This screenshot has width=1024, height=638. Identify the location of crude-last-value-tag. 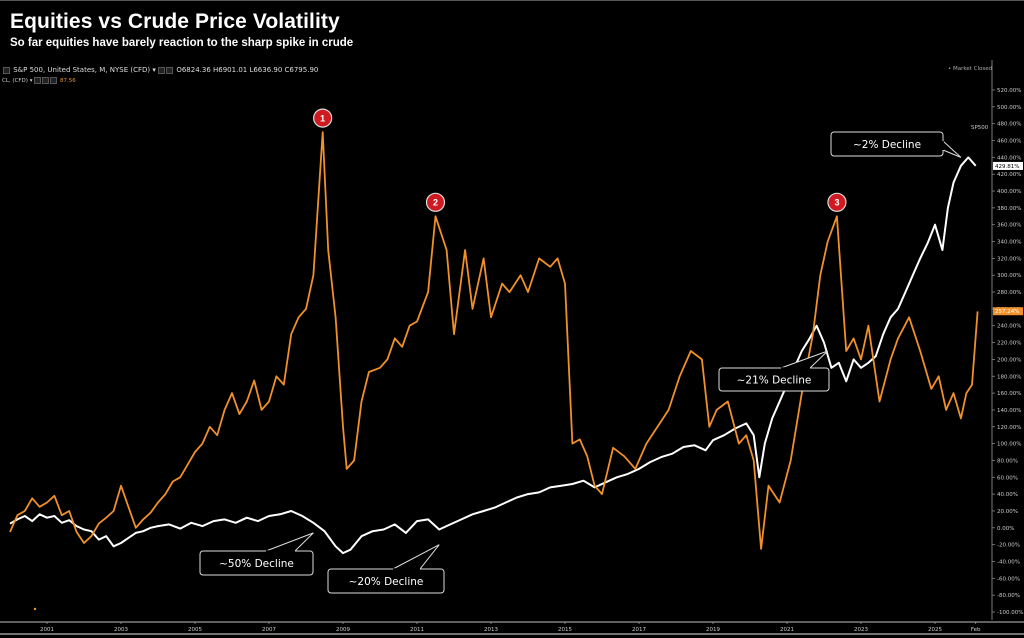
(1008, 311).